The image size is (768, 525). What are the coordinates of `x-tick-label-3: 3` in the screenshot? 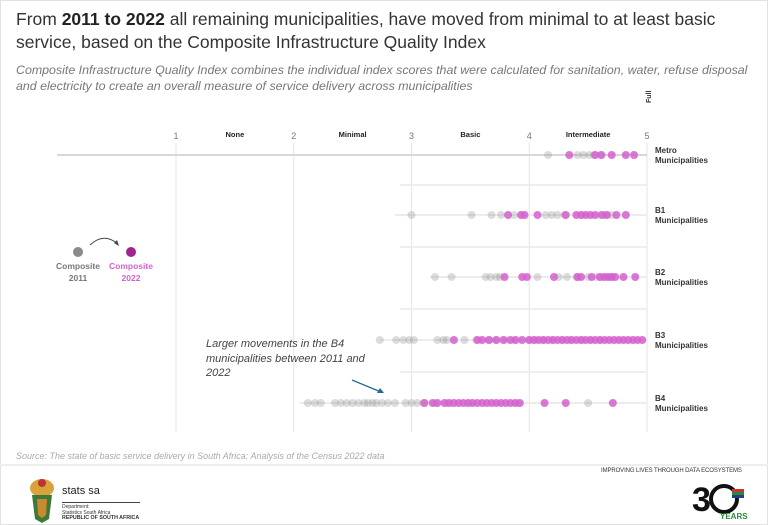 It's located at (411, 136).